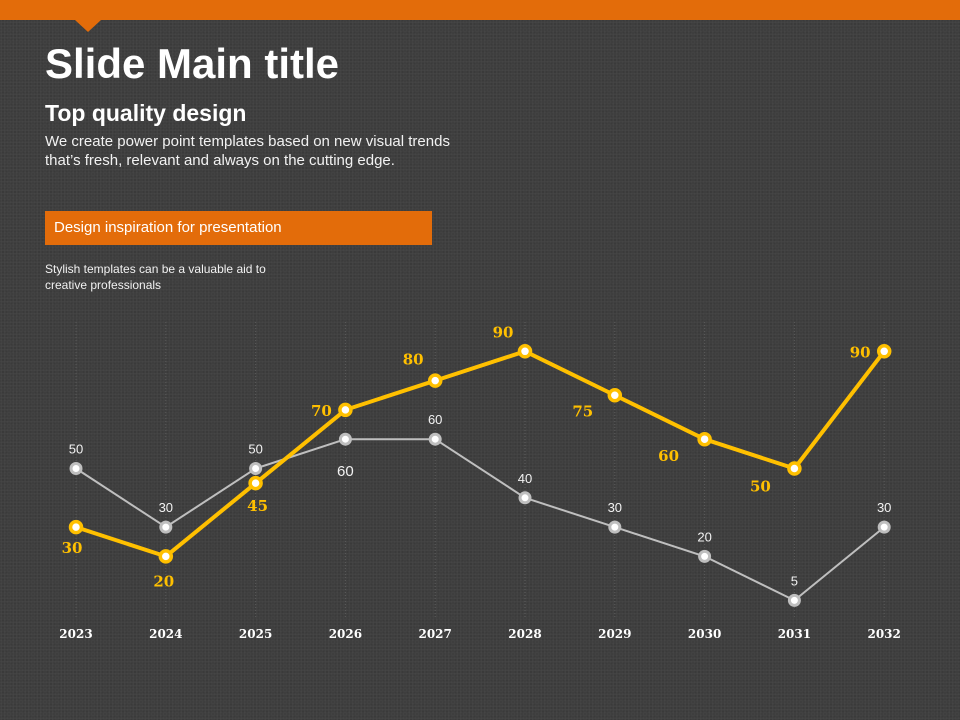 The width and height of the screenshot is (960, 720). I want to click on data-point-s2-2031, so click(794, 468).